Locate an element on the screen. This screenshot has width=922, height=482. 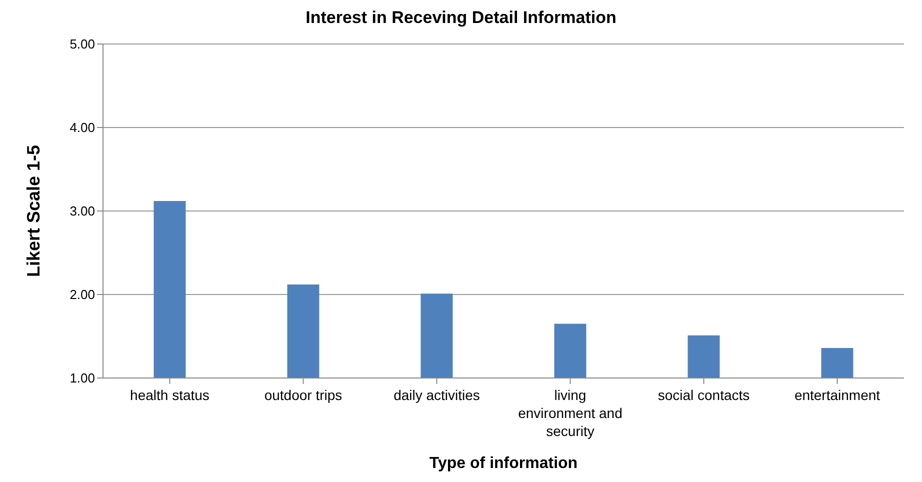
x-tick-label: daily activities is located at coordinates (437, 395).